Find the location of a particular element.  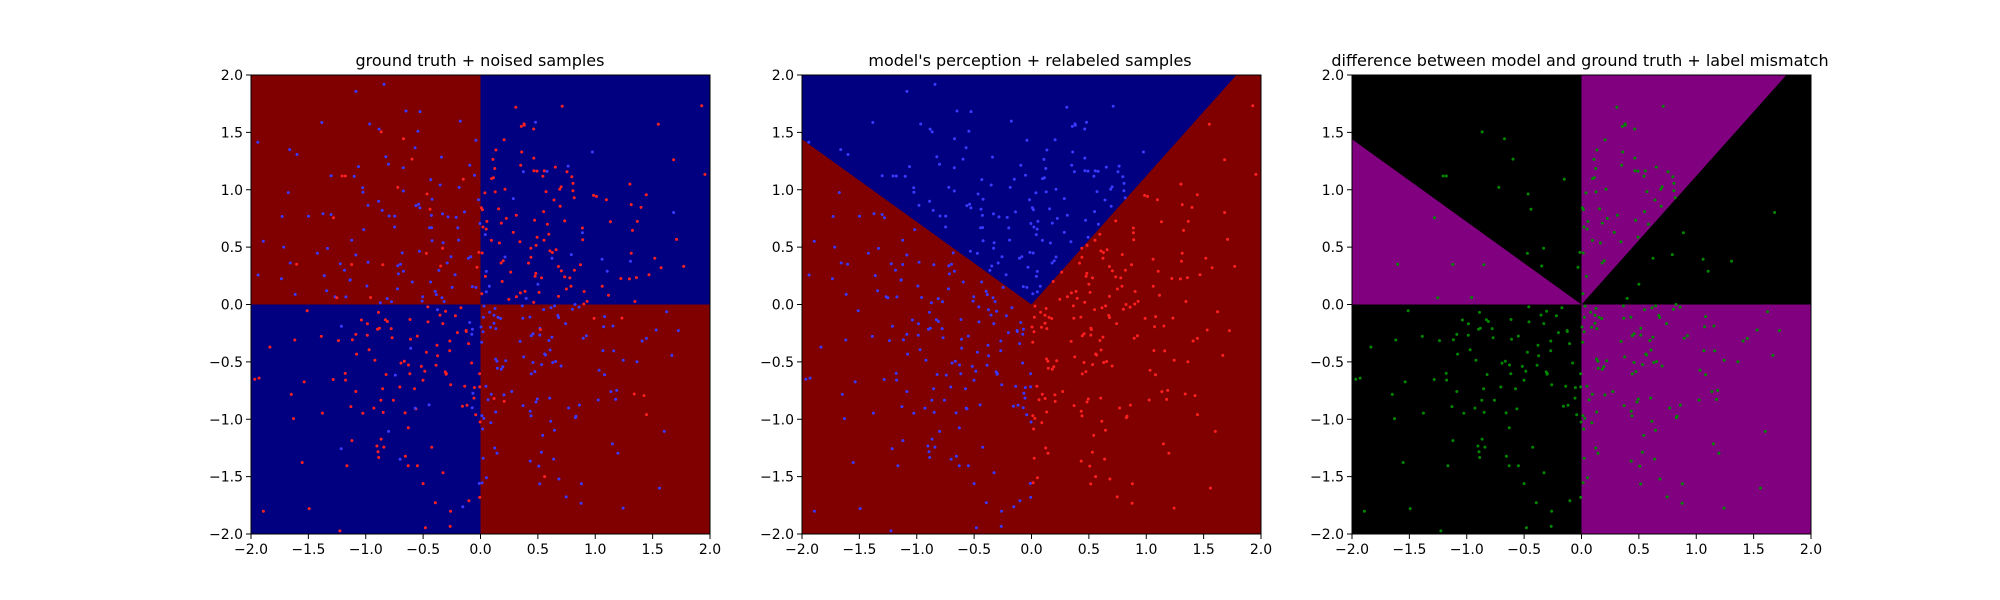

x-tick-label: 0.5 is located at coordinates (538, 550).